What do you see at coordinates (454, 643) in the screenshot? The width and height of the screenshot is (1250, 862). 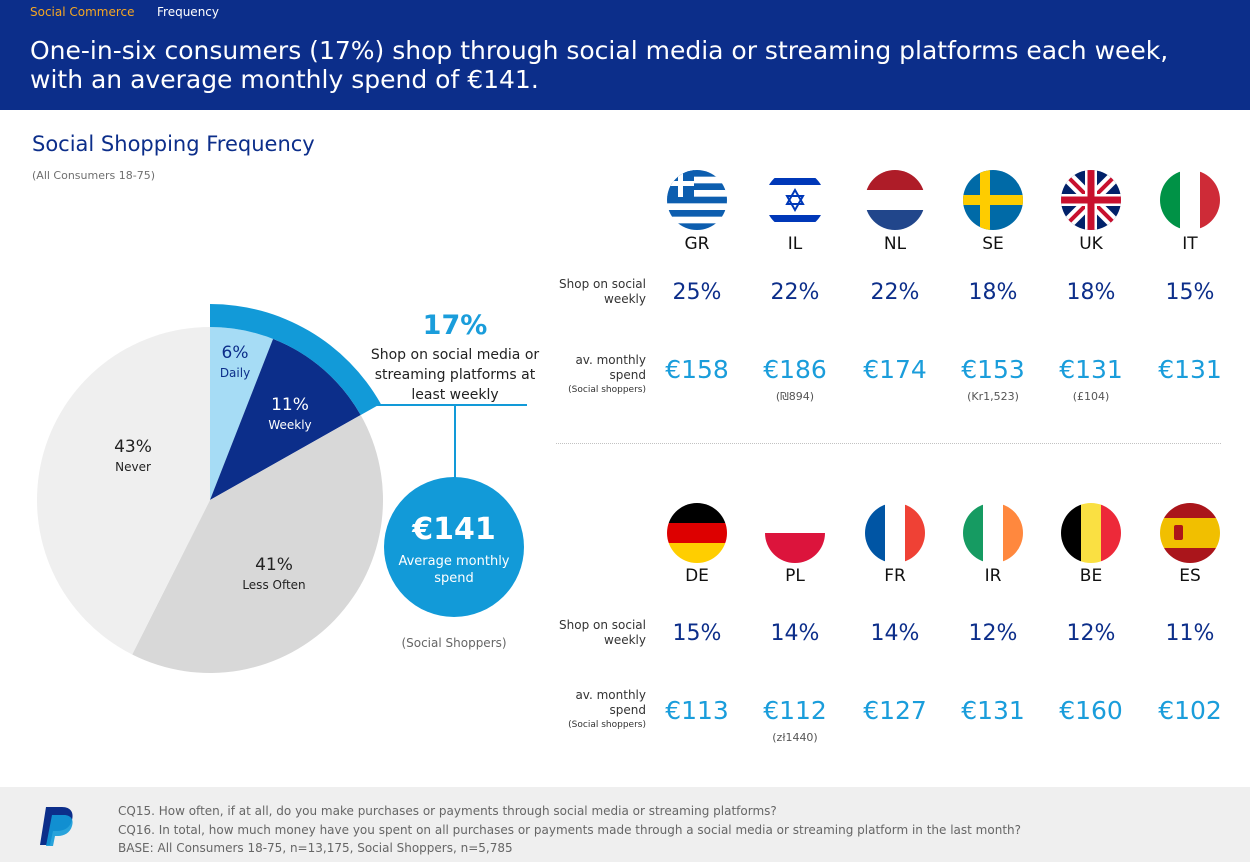 I see `average-spend-base: (Social Shoppers)` at bounding box center [454, 643].